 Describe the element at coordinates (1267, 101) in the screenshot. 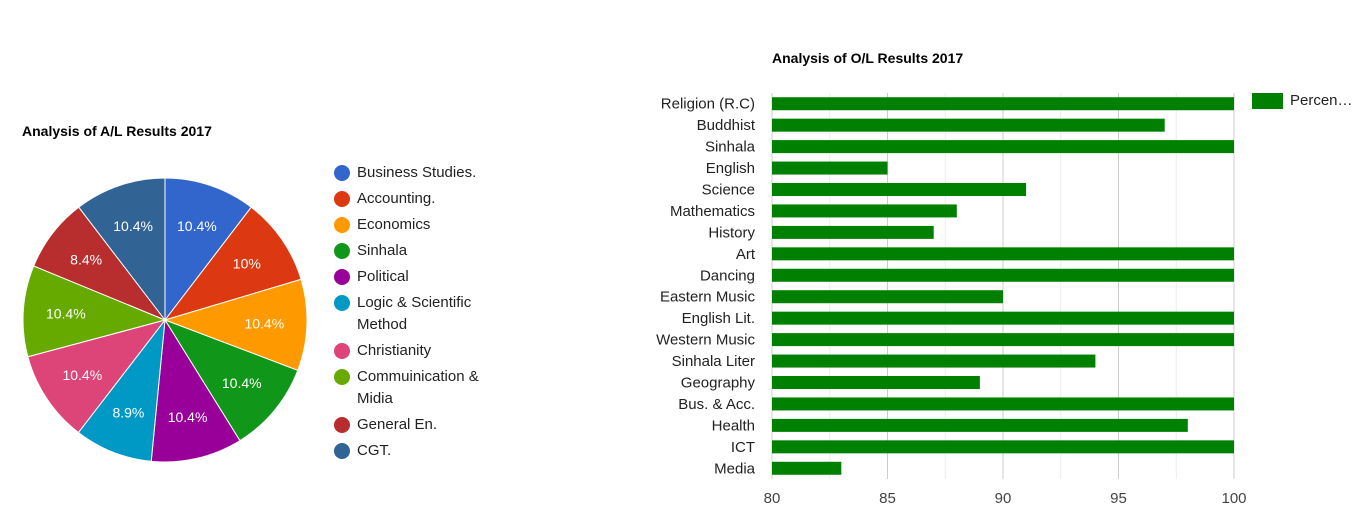

I see `bar-legend-swatch` at that location.